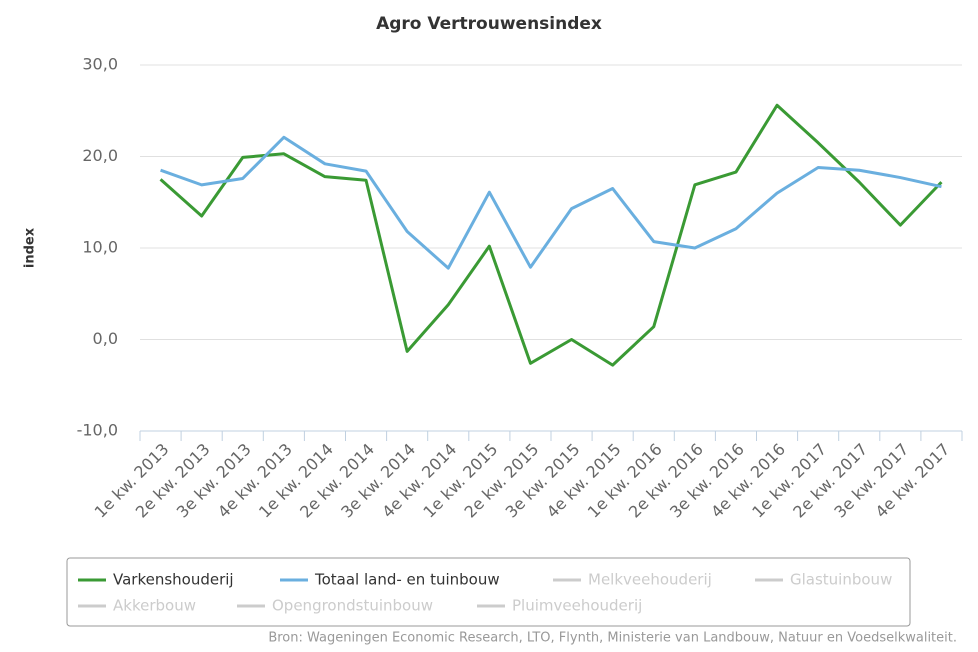 This screenshot has height=652, width=978. Describe the element at coordinates (407, 580) in the screenshot. I see `legend-label: Totaal land- en tuinbouw` at that location.